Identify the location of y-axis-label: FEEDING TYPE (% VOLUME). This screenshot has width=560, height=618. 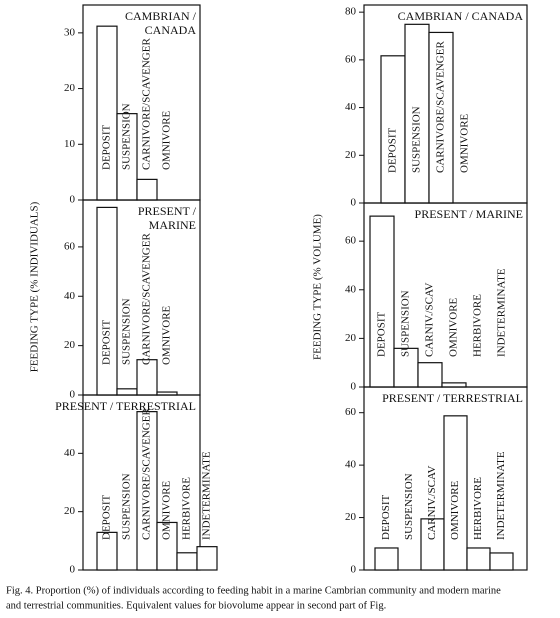
(318, 287).